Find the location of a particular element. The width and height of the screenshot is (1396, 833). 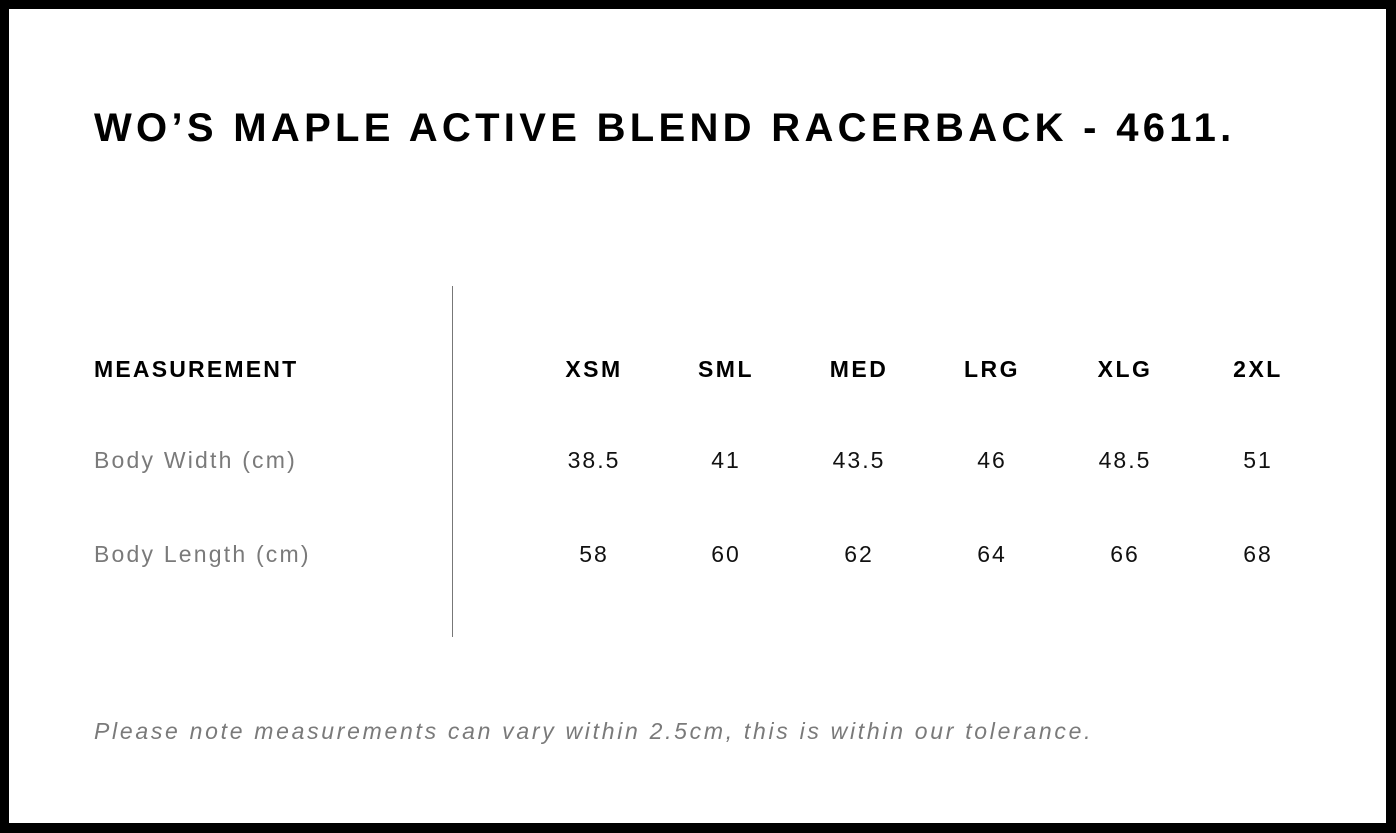

table-cell: 58 is located at coordinates (594, 554).